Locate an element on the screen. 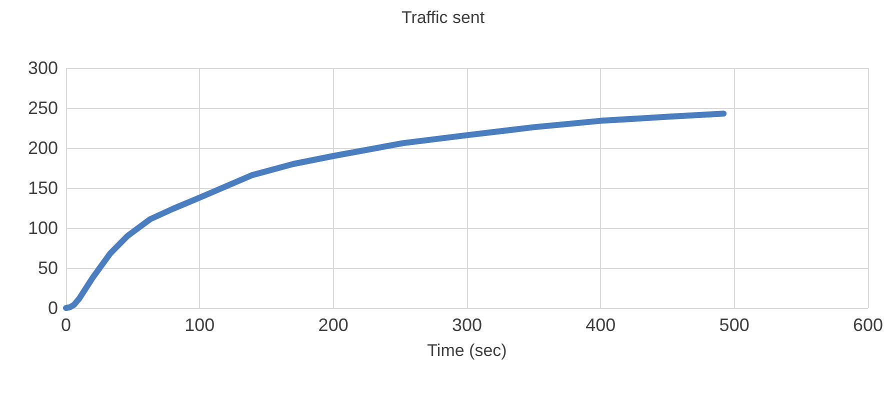  y-tick-label: 200 is located at coordinates (43, 148).